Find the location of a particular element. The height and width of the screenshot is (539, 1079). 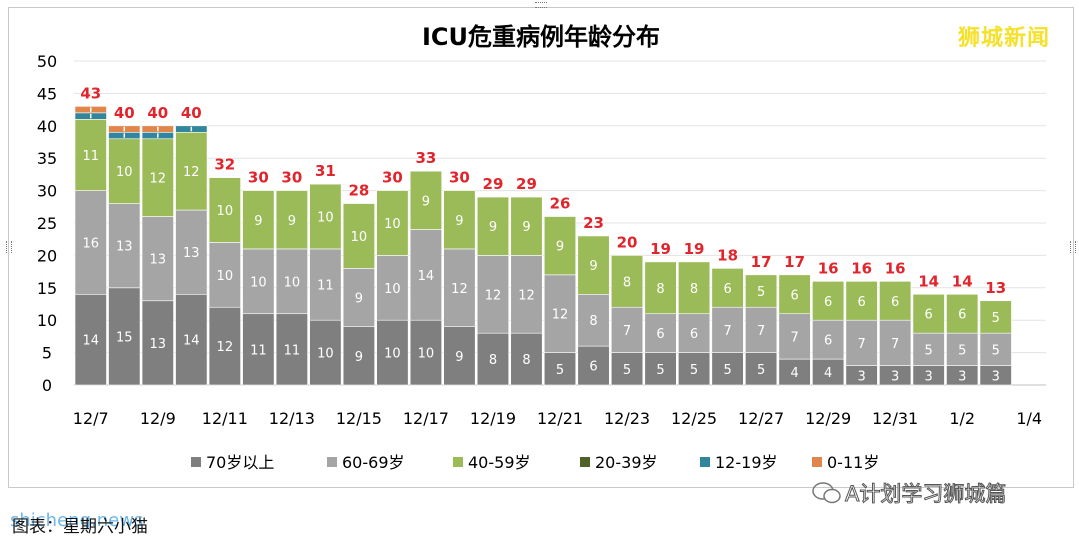

bar-total-label: 31 is located at coordinates (325, 171).